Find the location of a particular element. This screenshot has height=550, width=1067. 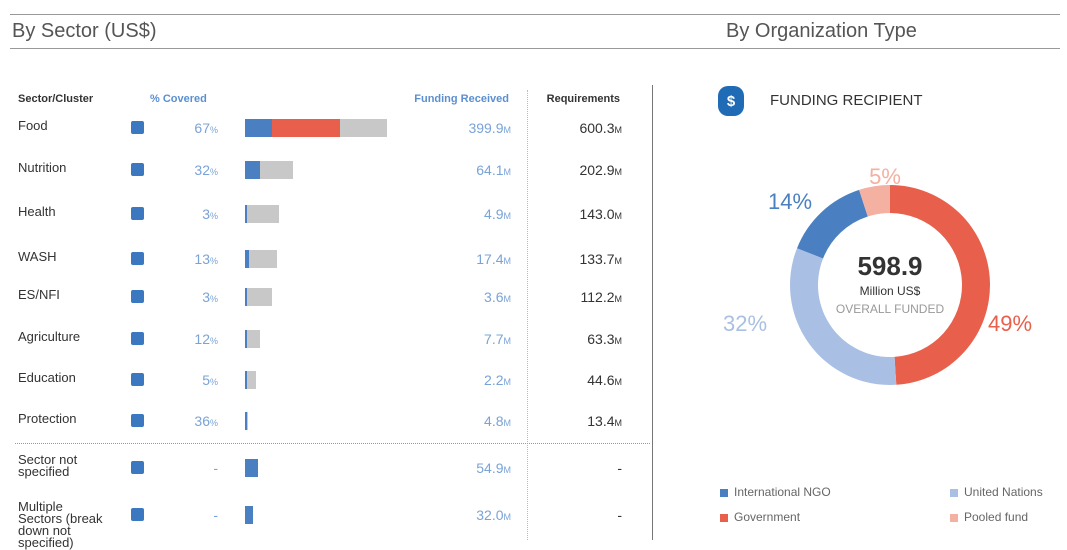

requirement: 143.0M is located at coordinates (600, 214).